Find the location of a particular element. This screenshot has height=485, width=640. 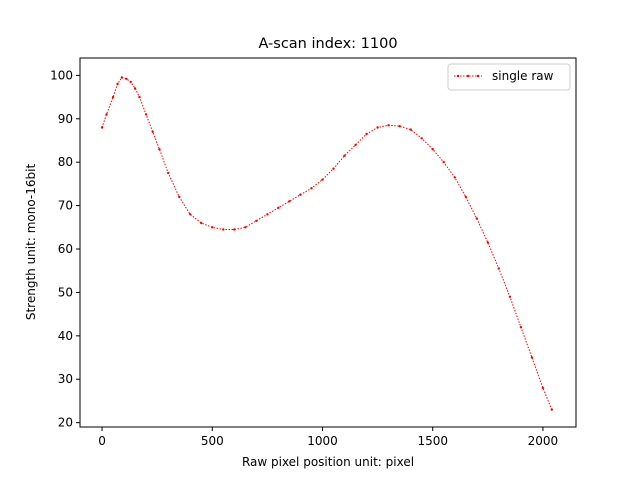

x-tick-label: 2000 is located at coordinates (543, 441).